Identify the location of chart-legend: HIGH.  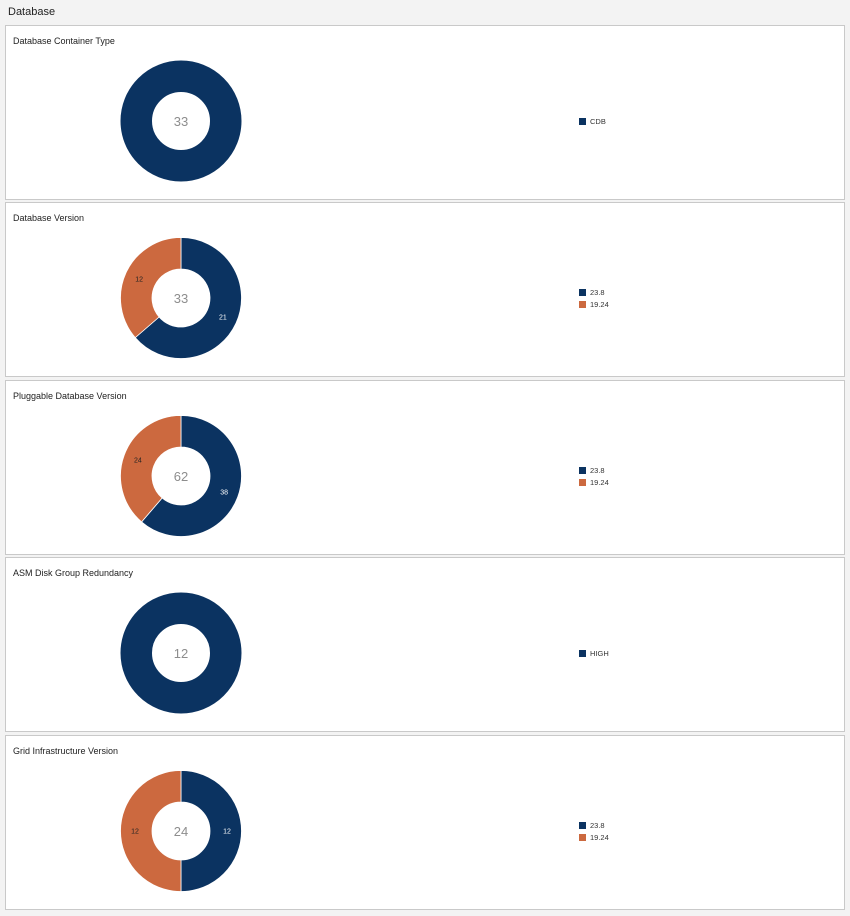
(594, 653).